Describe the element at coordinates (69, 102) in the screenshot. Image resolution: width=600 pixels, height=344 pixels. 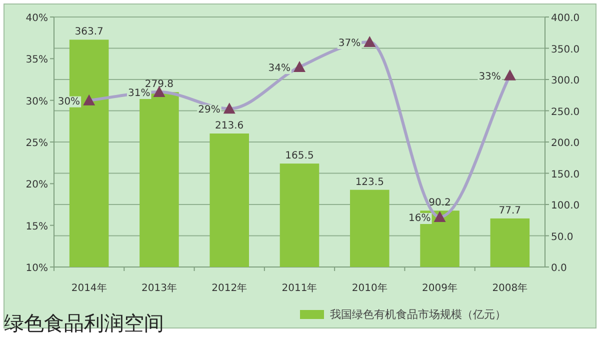
I see `data-label: 30%` at that location.